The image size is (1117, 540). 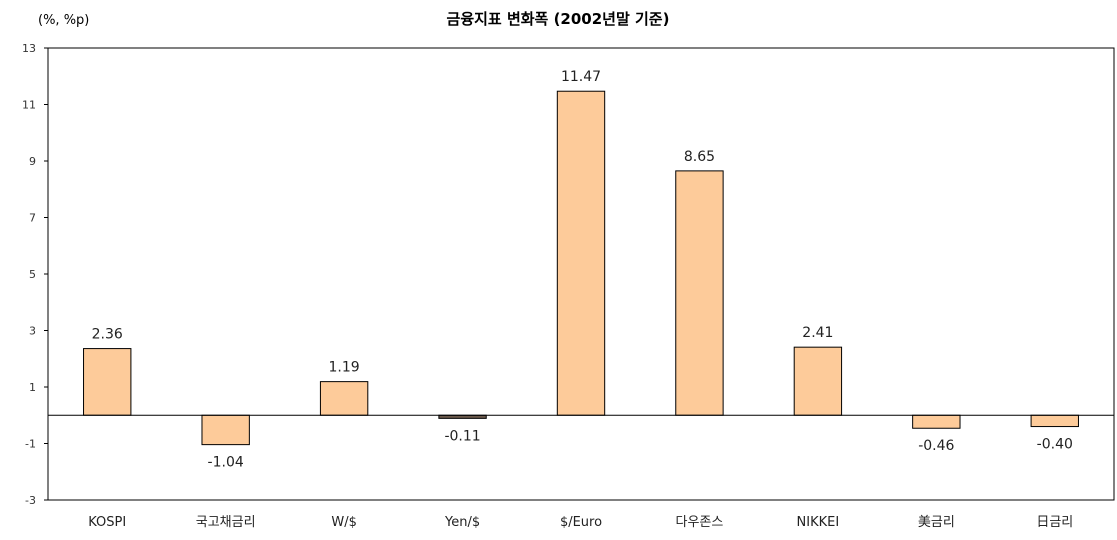 What do you see at coordinates (344, 368) in the screenshot?
I see `data-label-2: 1.19` at bounding box center [344, 368].